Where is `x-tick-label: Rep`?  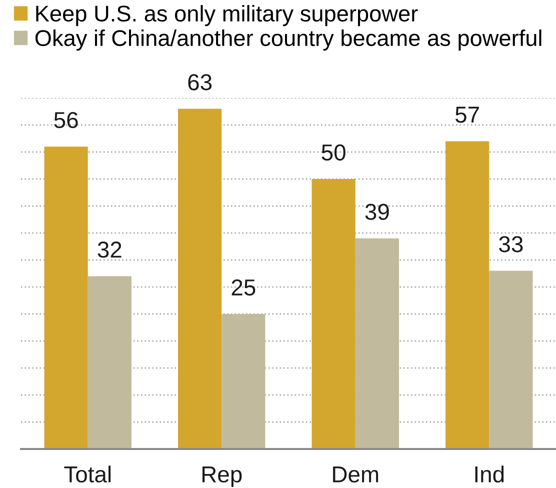
x-tick-label: Rep is located at coordinates (222, 477).